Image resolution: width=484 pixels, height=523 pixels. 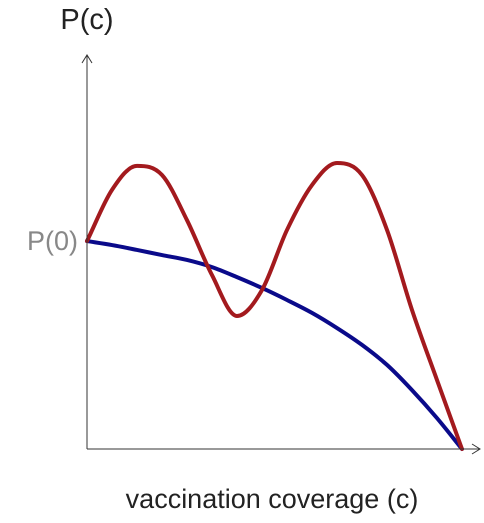 What do you see at coordinates (272, 499) in the screenshot?
I see `x-axis-title: vaccination coverage (c)` at bounding box center [272, 499].